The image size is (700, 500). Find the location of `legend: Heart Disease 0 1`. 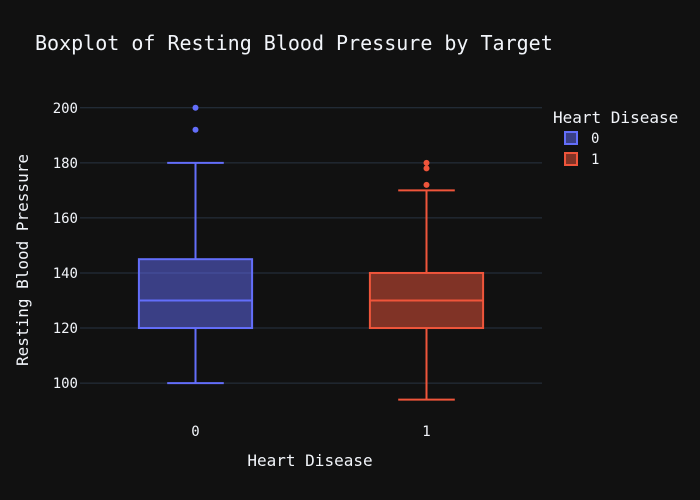

legend: Heart Disease 0 1 is located at coordinates (615, 138).